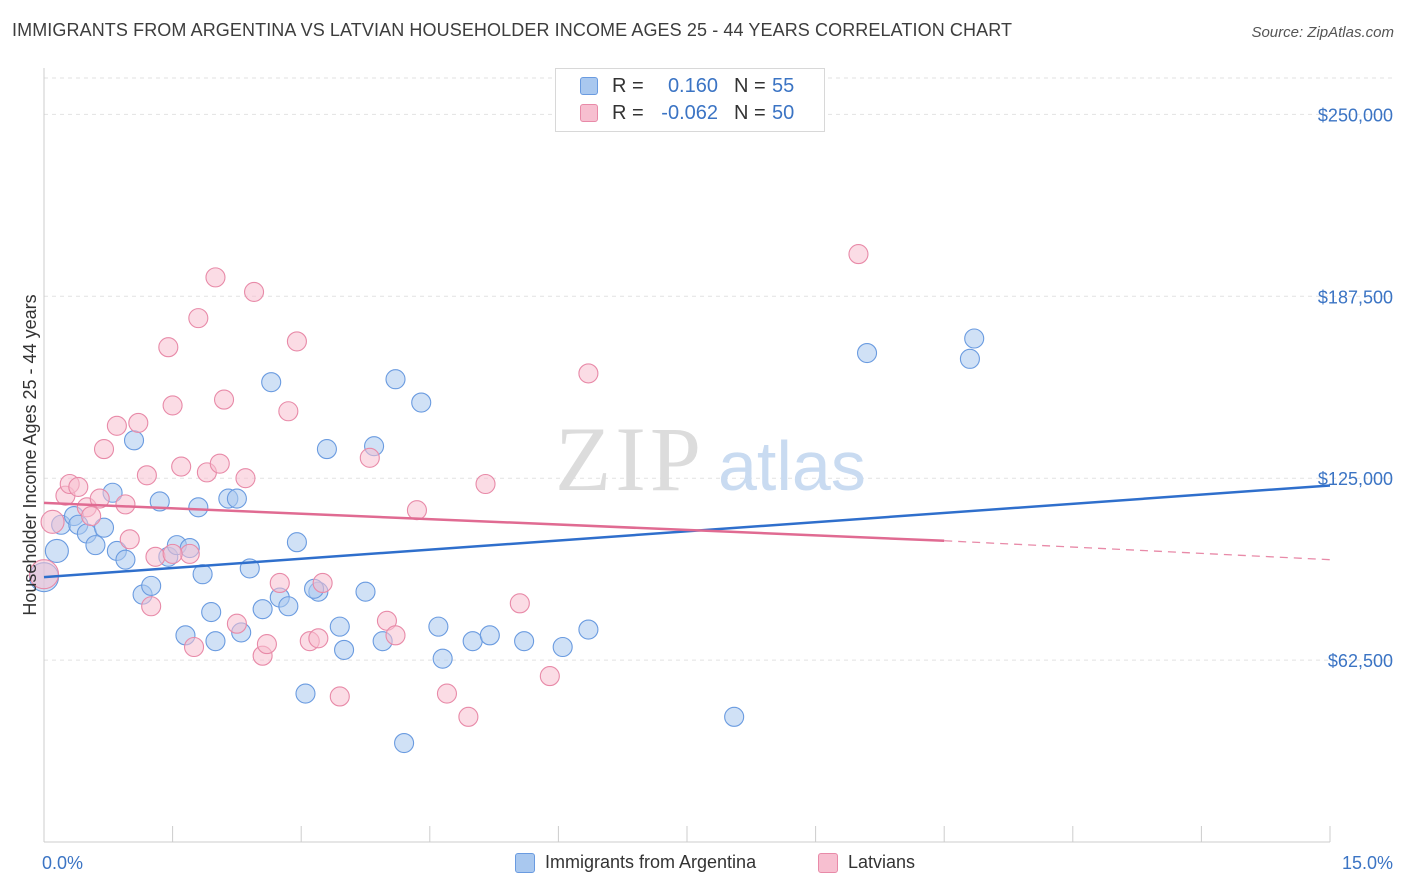 The image size is (1406, 892). Describe the element at coordinates (1360, 661) in the screenshot. I see `y-tick-label: $62,500` at that location.